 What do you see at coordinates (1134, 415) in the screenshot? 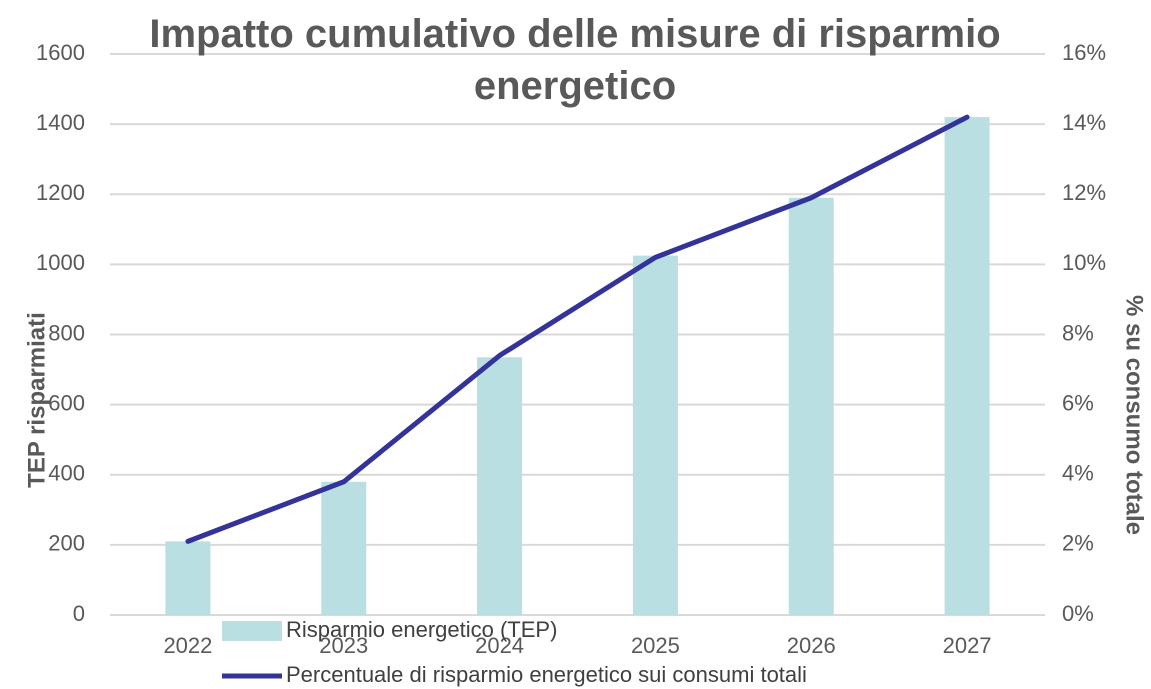
I see `y2-axis-label: % su consumo totale` at bounding box center [1134, 415].